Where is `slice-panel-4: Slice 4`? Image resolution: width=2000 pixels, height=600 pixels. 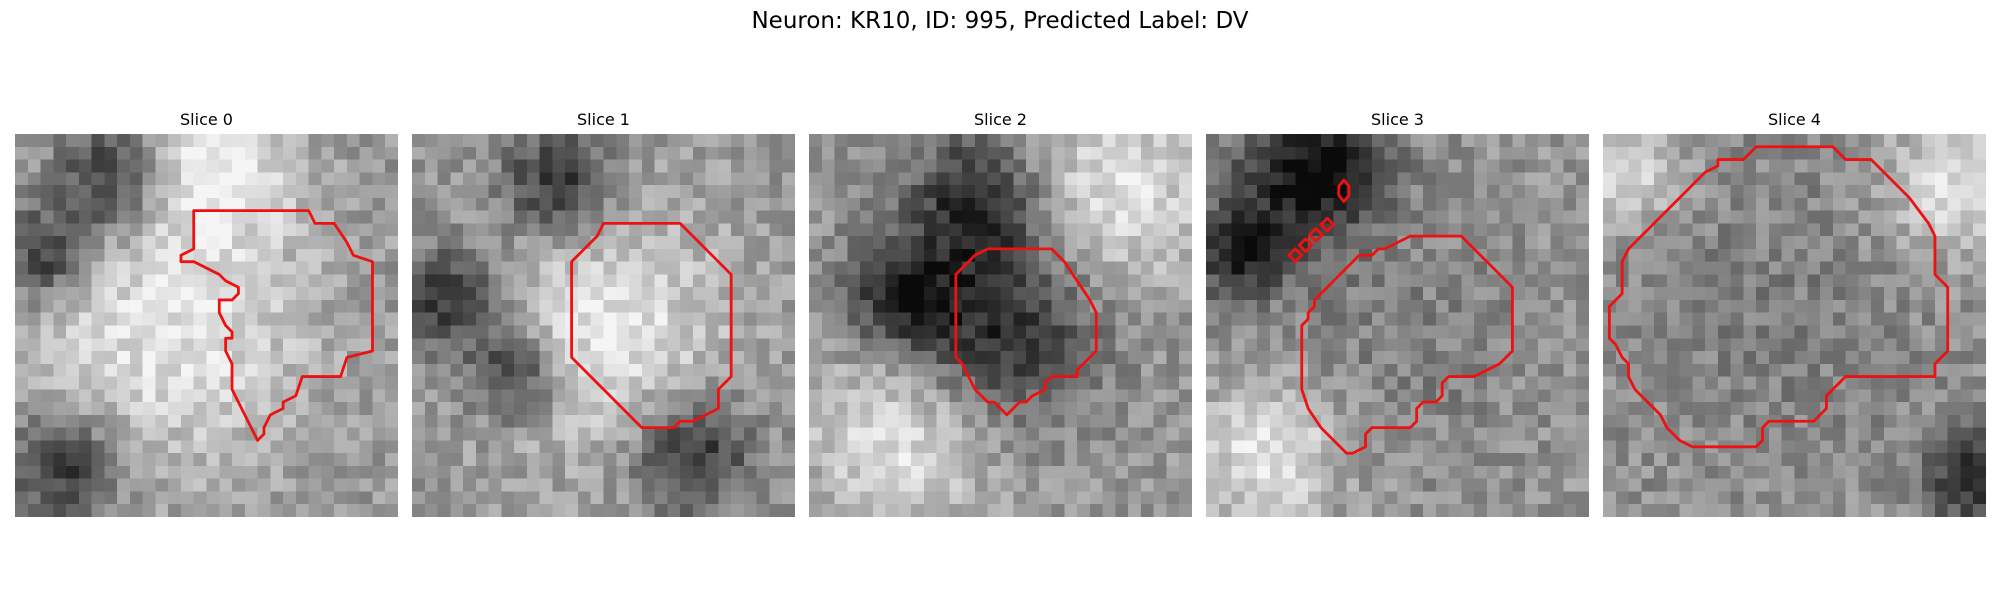 slice-panel-4: Slice 4 is located at coordinates (1794, 312).